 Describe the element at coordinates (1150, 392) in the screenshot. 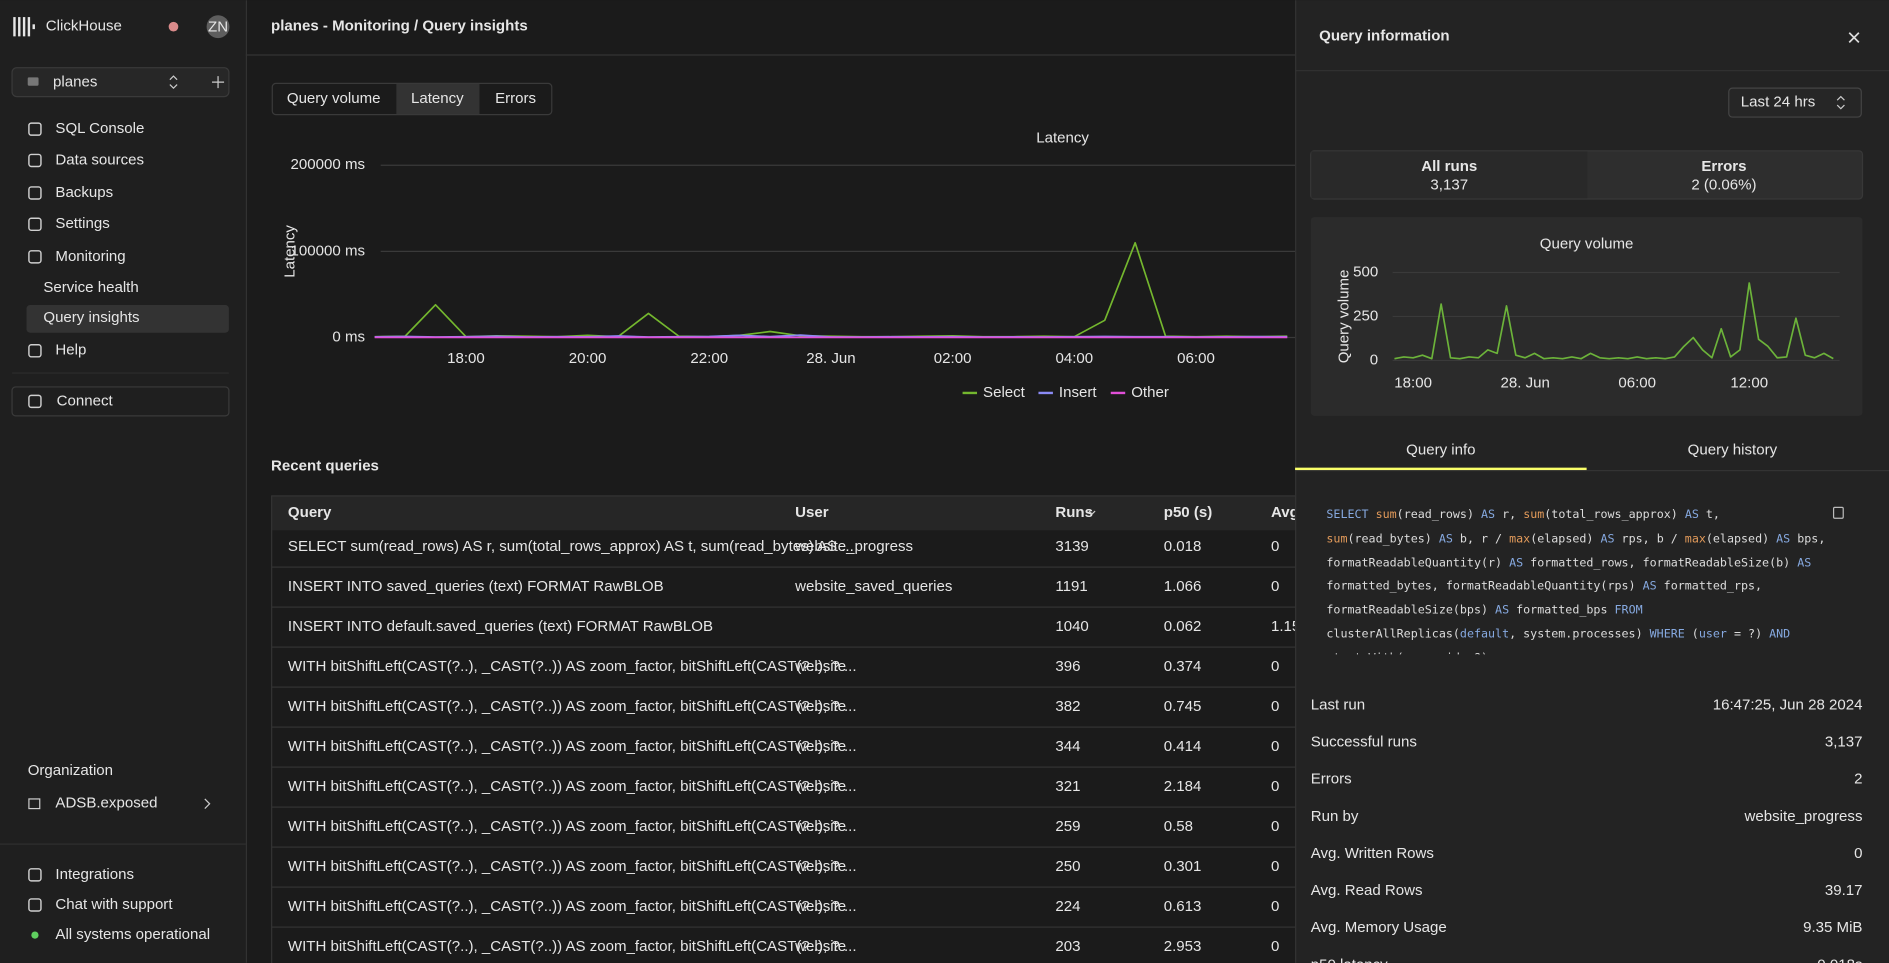

I see `legend-label: Other` at that location.